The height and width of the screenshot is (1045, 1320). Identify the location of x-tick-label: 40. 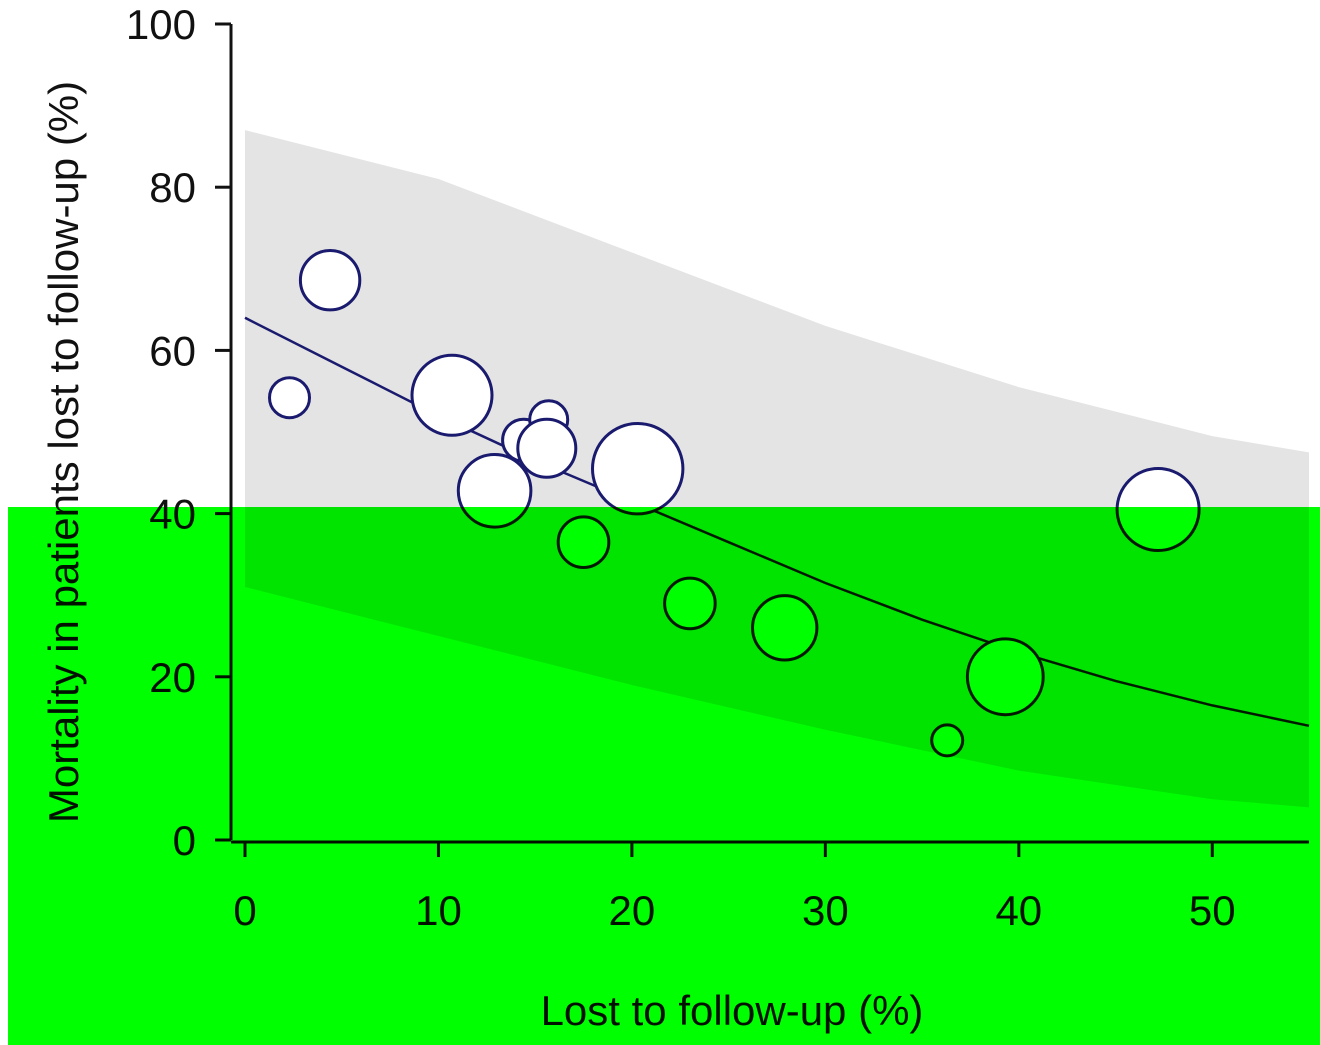
(1018, 910).